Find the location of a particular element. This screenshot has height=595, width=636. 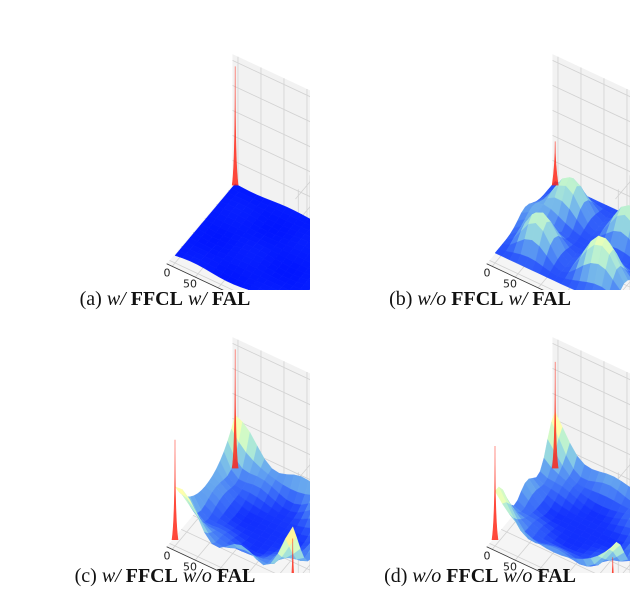

back-pane is located at coordinates (271, 138).